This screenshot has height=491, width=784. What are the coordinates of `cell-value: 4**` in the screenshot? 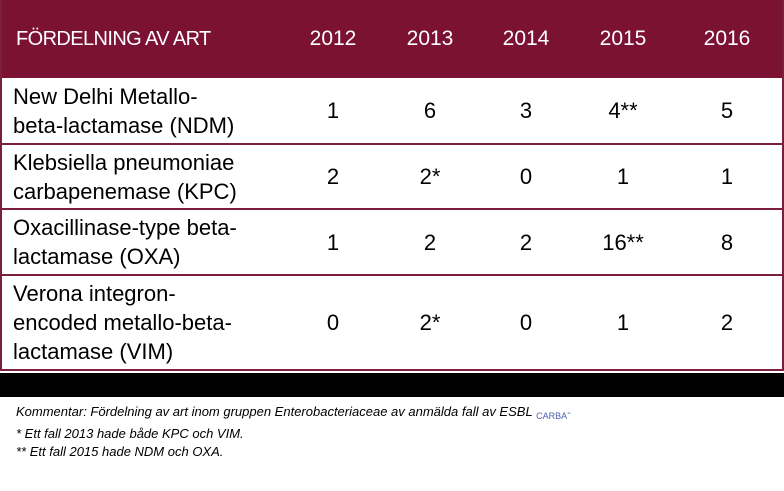 It's located at (623, 111).